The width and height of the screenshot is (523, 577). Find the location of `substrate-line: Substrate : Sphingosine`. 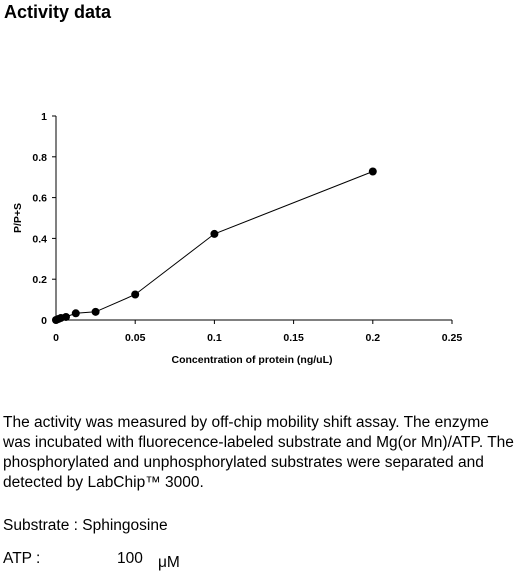

substrate-line: Substrate : Sphingosine is located at coordinates (85, 525).